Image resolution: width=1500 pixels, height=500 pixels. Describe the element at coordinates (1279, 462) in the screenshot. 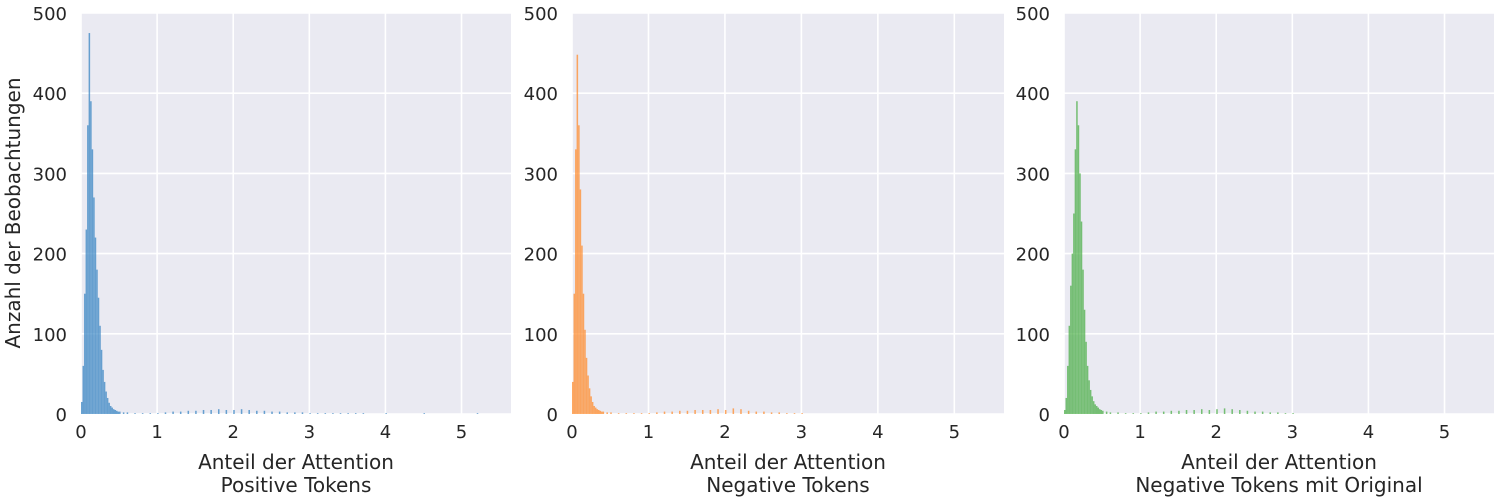

I see `x-axis-label: Anteil der Attention` at that location.